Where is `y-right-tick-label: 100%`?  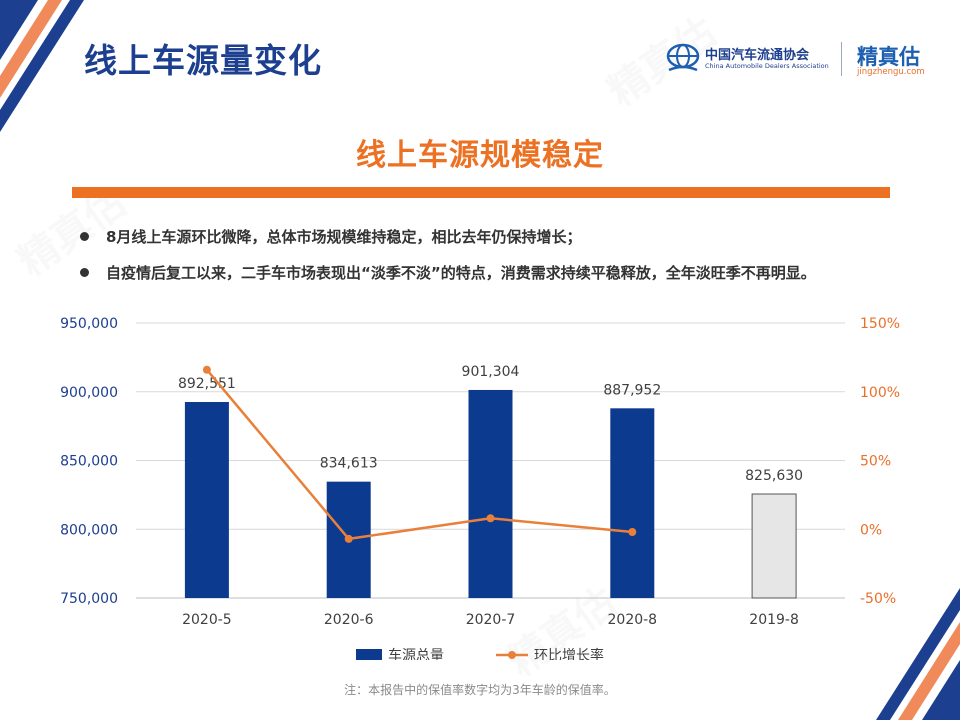 y-right-tick-label: 100% is located at coordinates (880, 393).